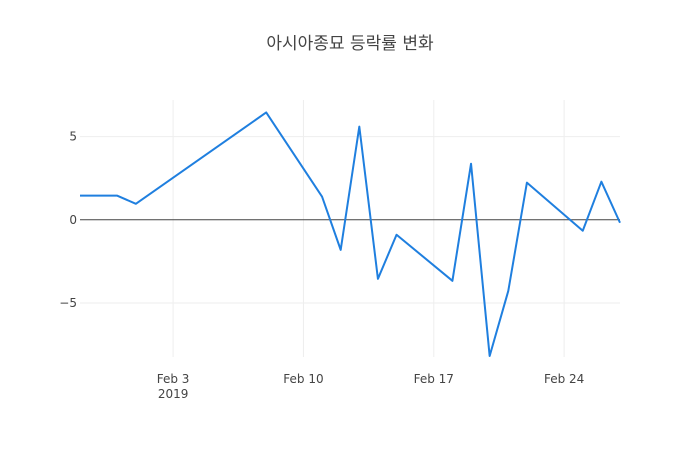 The height and width of the screenshot is (450, 700). Describe the element at coordinates (173, 394) in the screenshot. I see `x-tick-year: 2019` at that location.